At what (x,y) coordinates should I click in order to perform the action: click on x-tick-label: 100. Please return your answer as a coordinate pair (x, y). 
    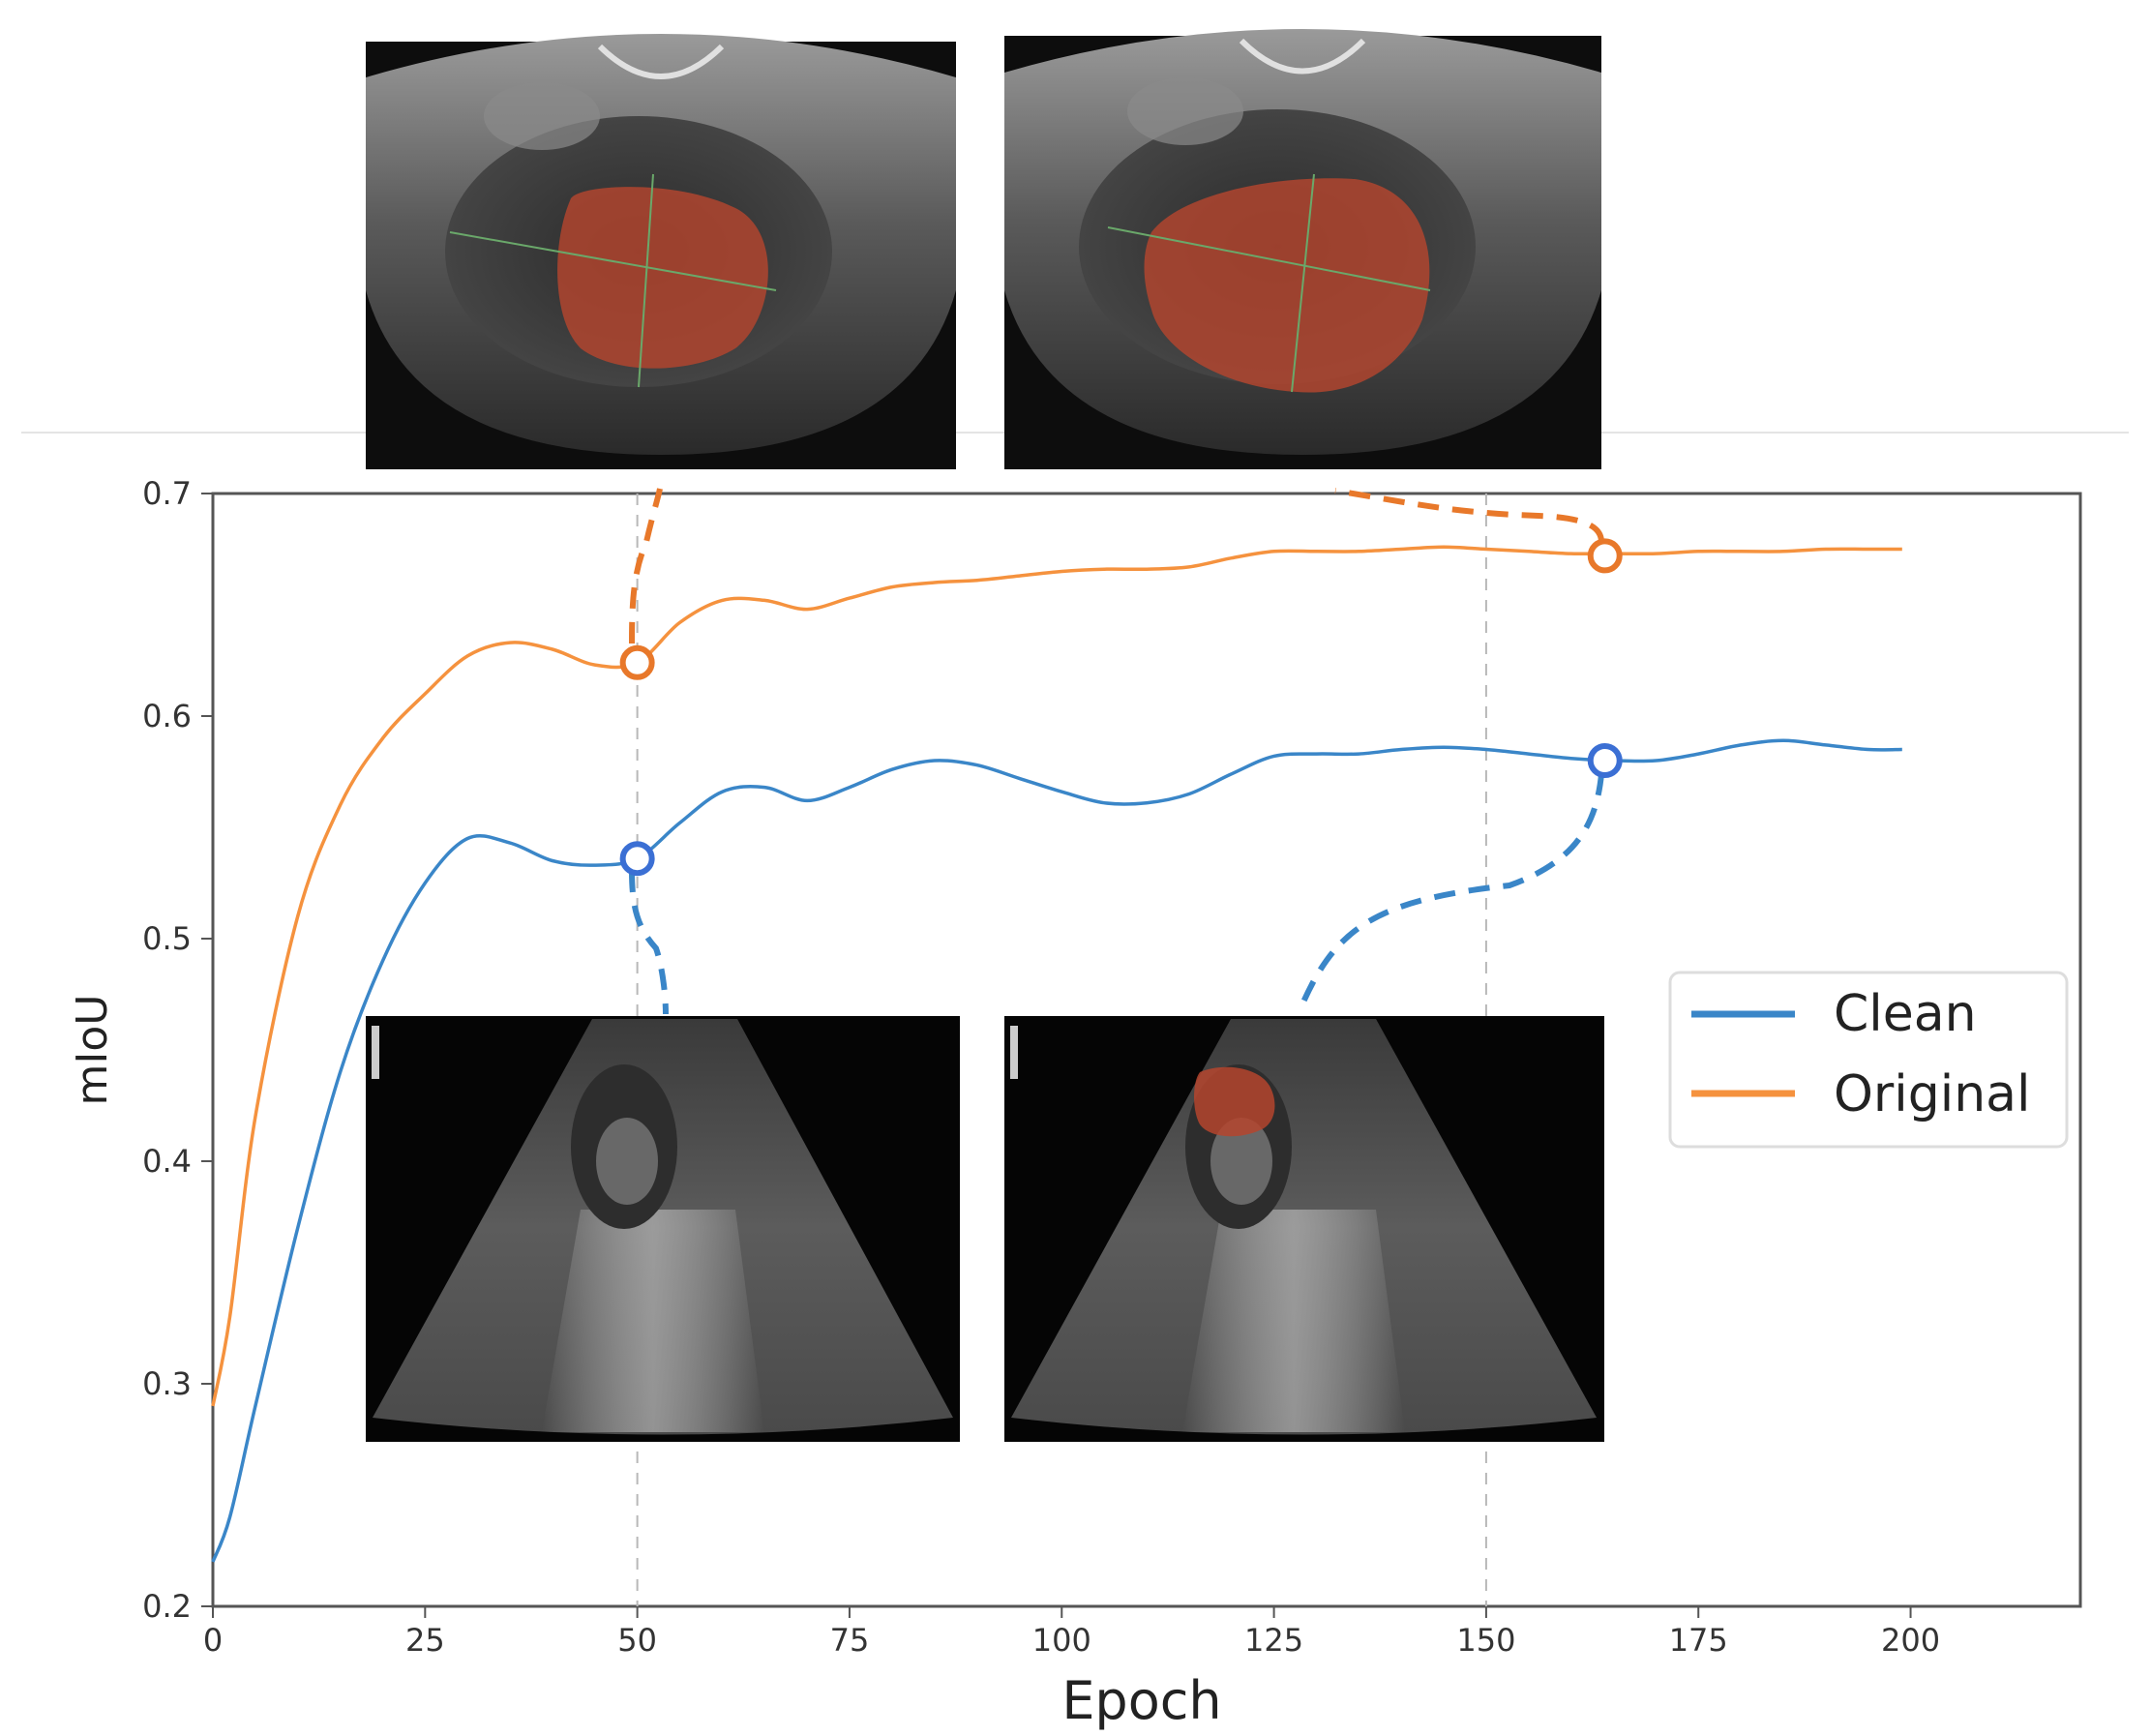
    Looking at the image, I should click on (1061, 1640).